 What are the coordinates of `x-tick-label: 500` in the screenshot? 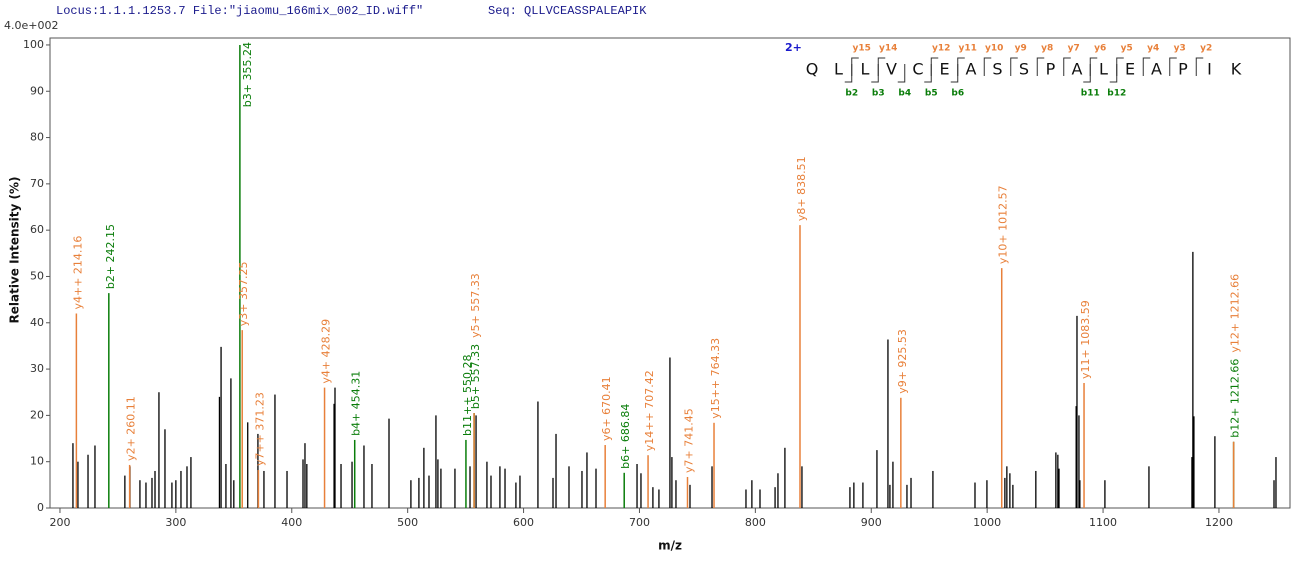 It's located at (407, 522).